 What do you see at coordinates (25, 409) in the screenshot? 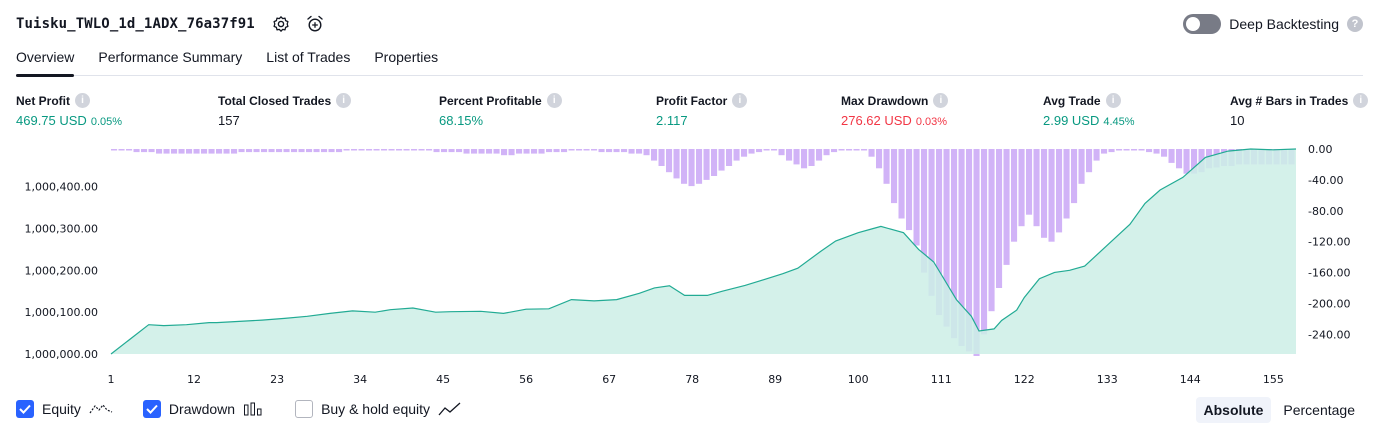
I see `equity-checkbox` at bounding box center [25, 409].